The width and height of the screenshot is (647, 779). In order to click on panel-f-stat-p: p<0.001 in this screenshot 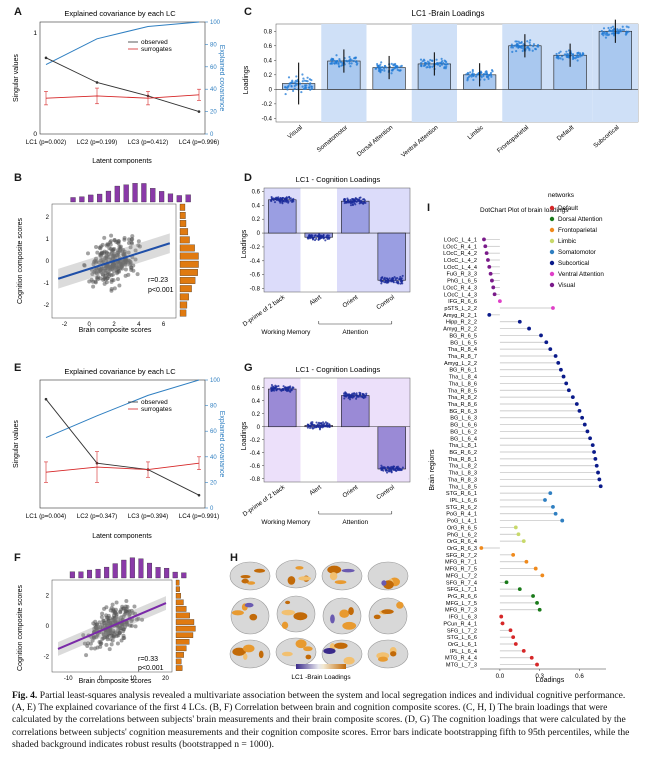, I will do `click(151, 668)`.